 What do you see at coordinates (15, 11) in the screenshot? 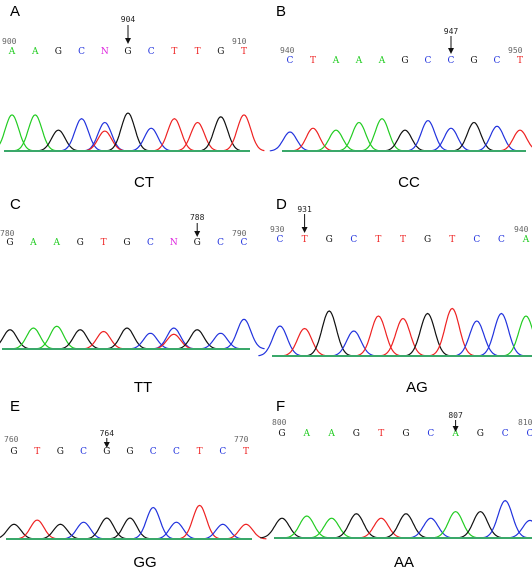
I see `panel-label: A` at bounding box center [15, 11].